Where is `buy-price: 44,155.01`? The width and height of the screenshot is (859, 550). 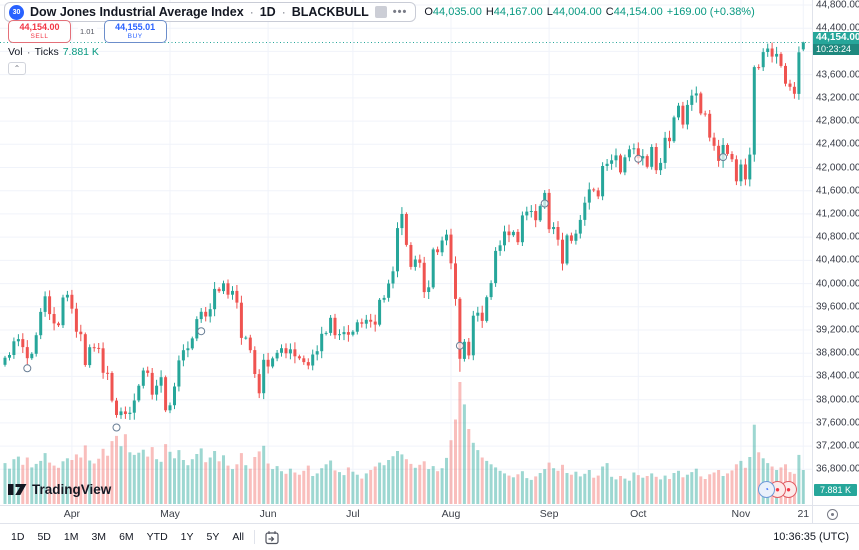
buy-price: 44,155.01 is located at coordinates (135, 27).